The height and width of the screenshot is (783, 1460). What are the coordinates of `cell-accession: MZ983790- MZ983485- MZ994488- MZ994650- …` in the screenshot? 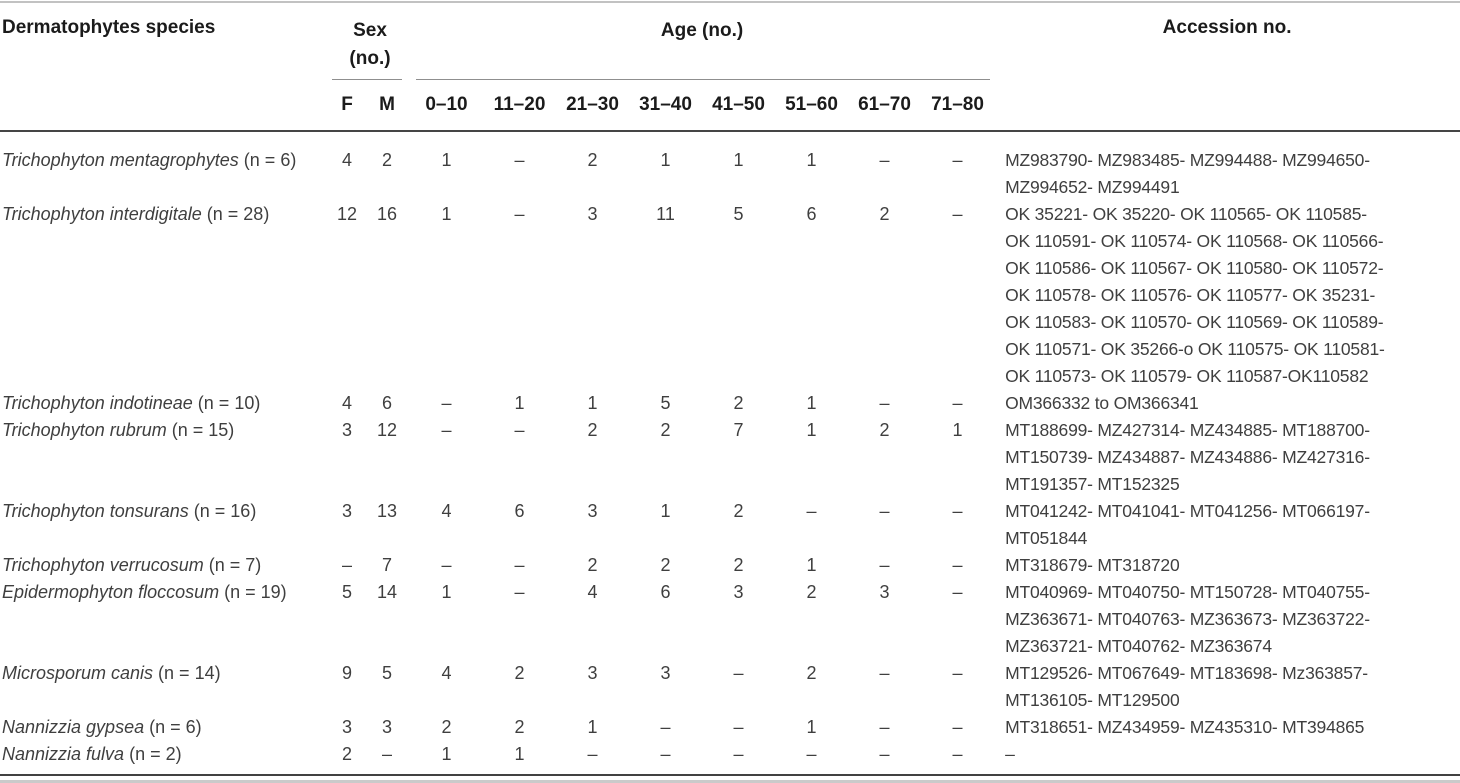 It's located at (1187, 173).